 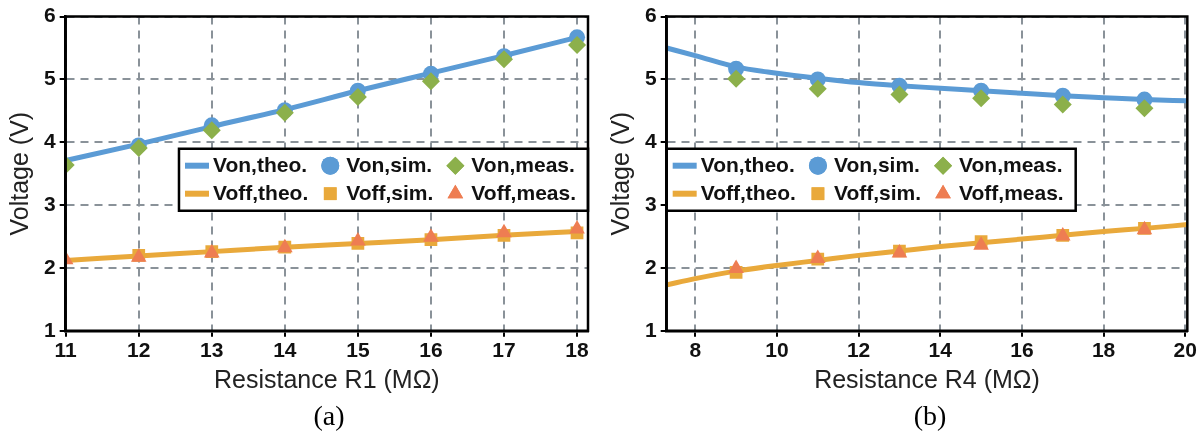 What do you see at coordinates (329, 416) in the screenshot?
I see `text: (a)` at bounding box center [329, 416].